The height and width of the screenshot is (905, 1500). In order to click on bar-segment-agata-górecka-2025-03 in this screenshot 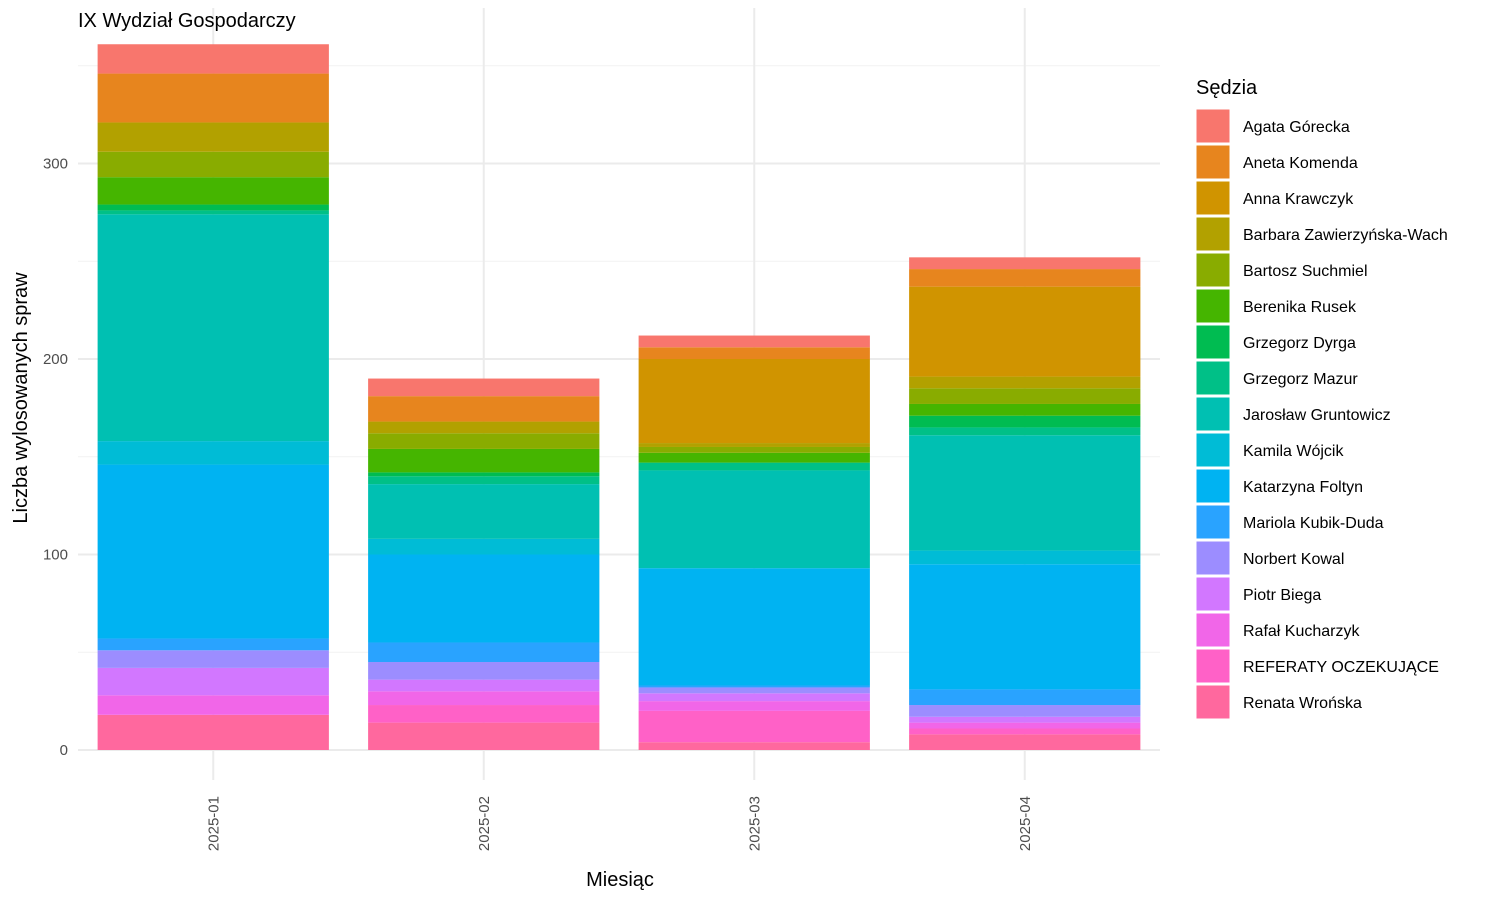, I will do `click(754, 341)`.